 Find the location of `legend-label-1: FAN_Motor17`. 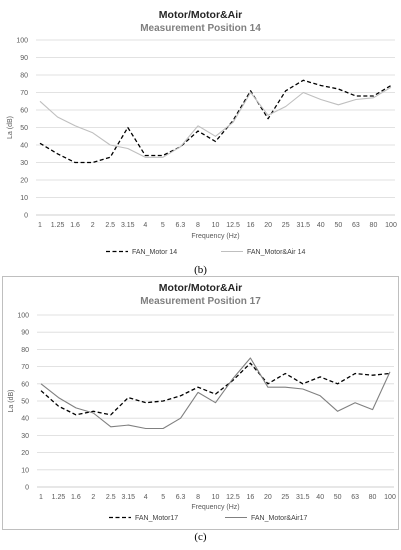

legend-label-1: FAN_Motor17 is located at coordinates (156, 518).